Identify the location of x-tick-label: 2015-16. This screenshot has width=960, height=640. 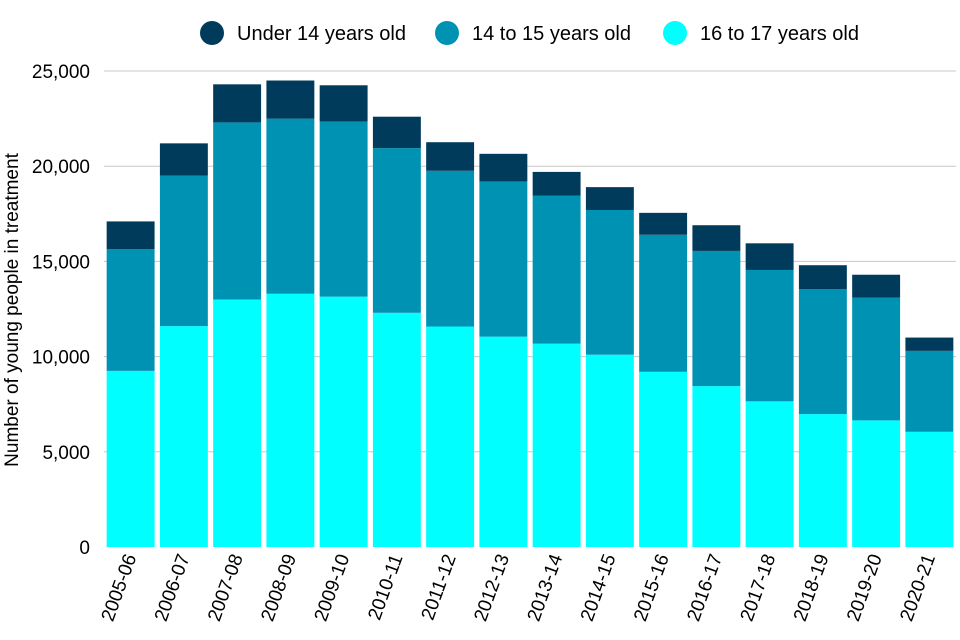
(652, 588).